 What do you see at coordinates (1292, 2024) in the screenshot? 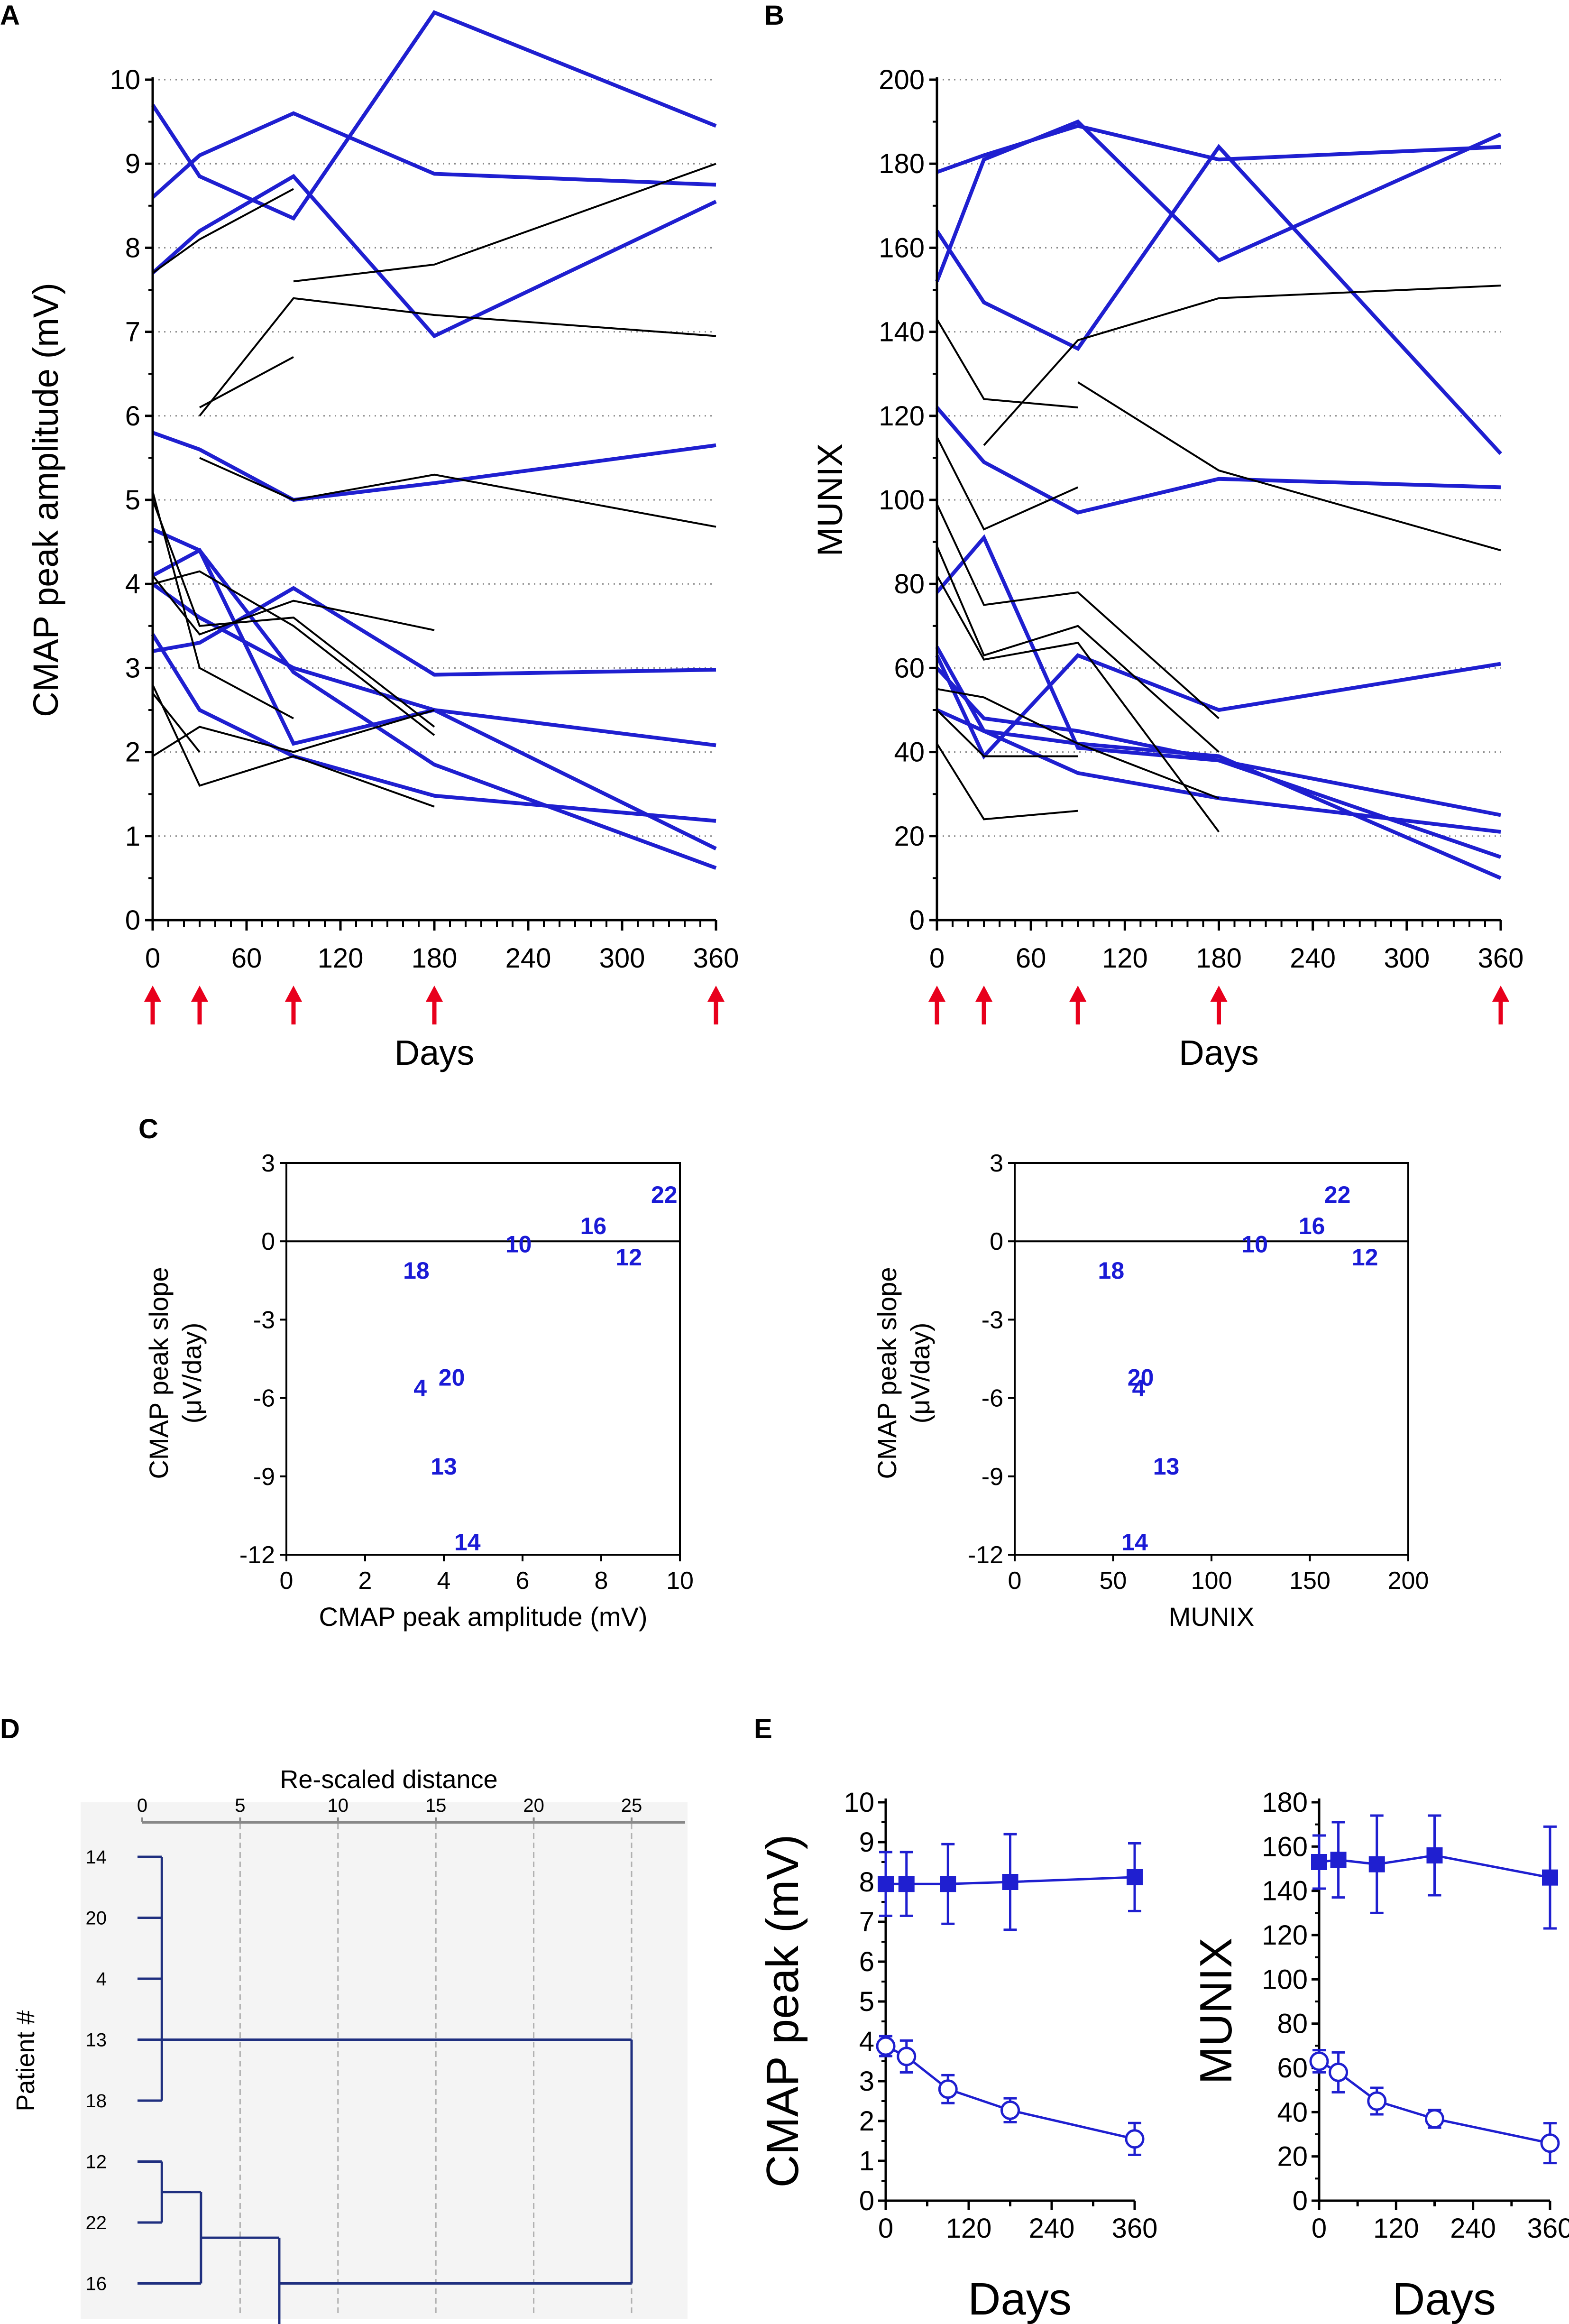
I see `y-tick-label: 80` at bounding box center [1292, 2024].